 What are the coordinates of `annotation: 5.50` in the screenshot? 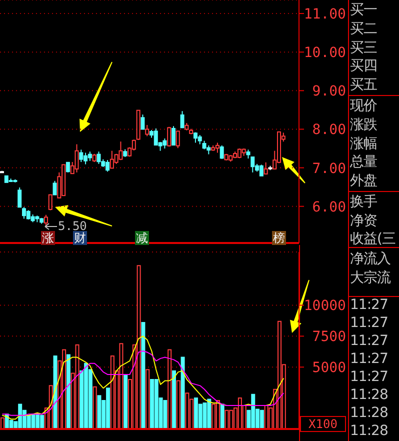 It's located at (72, 226).